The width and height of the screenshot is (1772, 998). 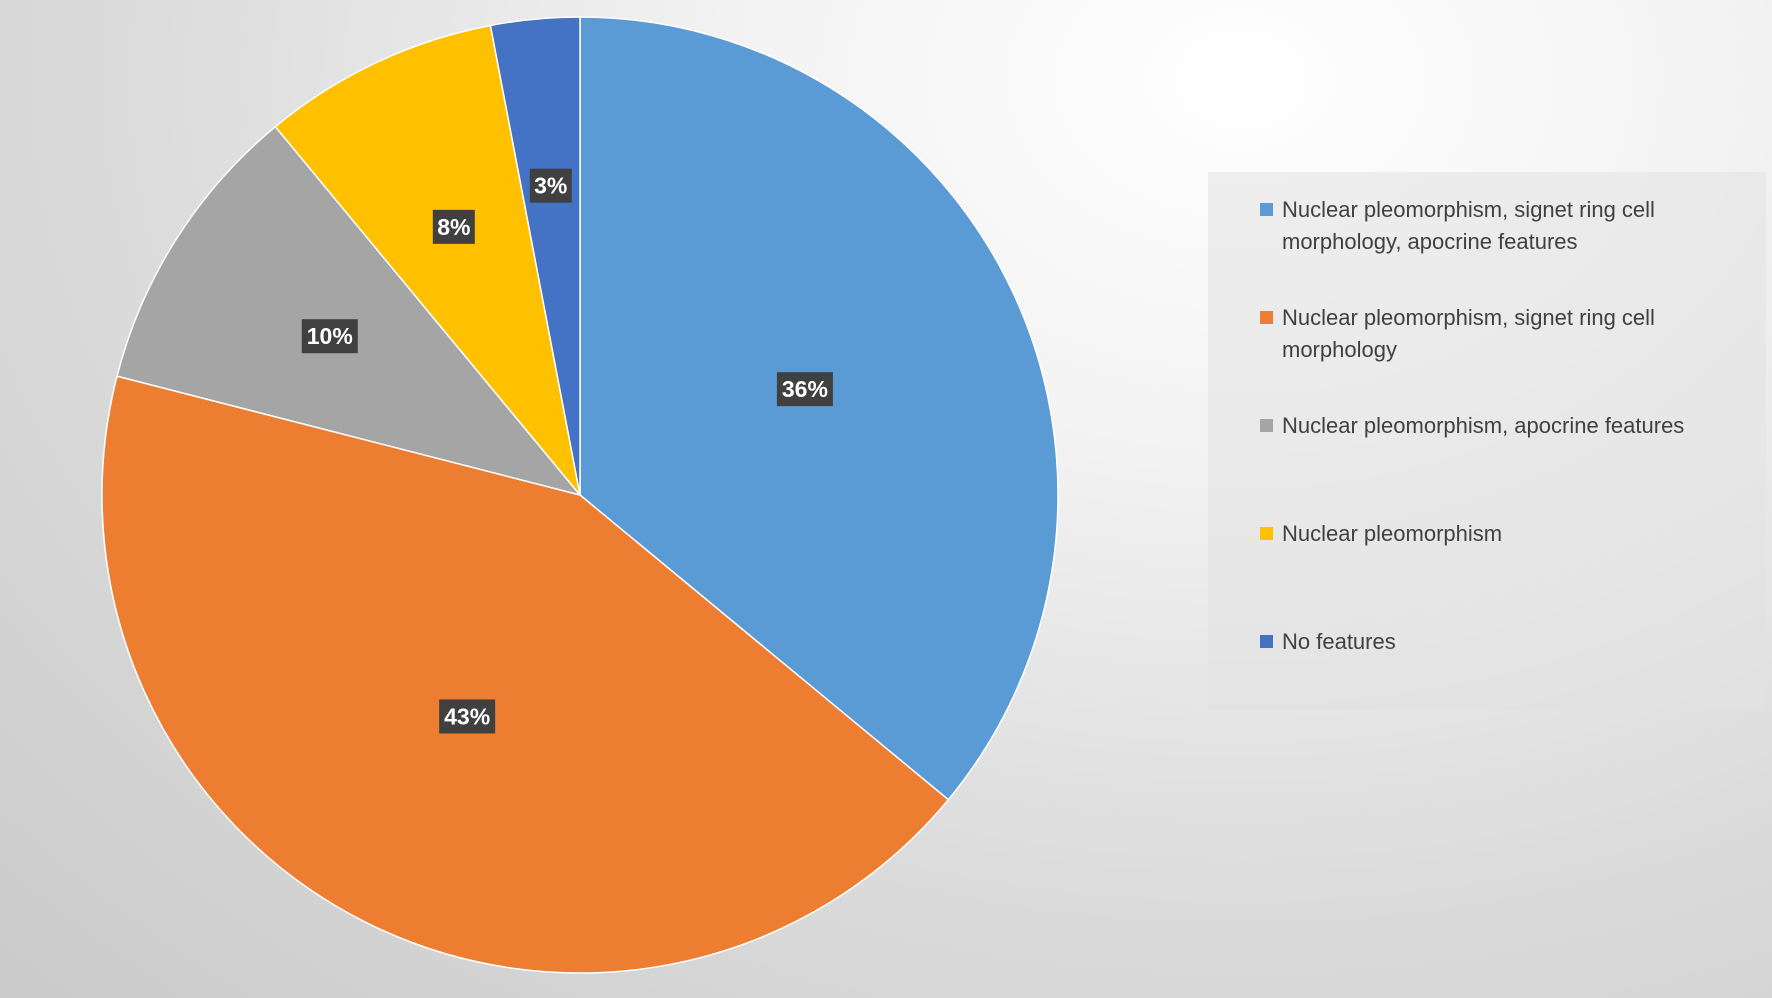 I want to click on data-label: 10%, so click(x=329, y=336).